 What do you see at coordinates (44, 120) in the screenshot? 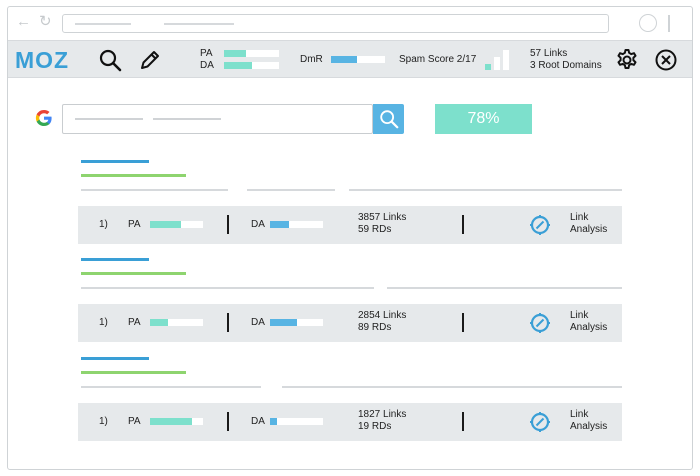
I see `google-logo` at bounding box center [44, 120].